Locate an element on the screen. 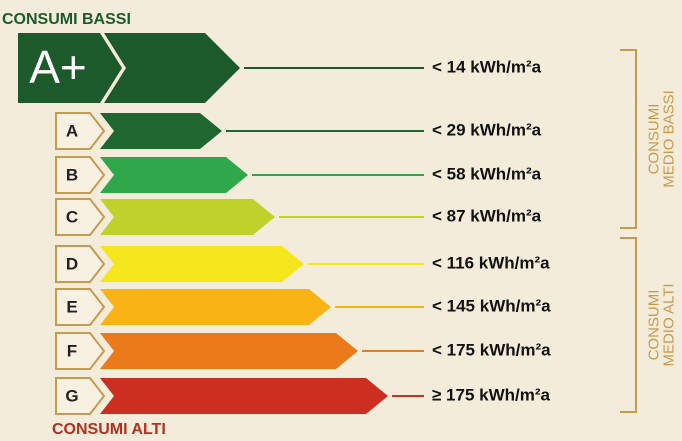 The width and height of the screenshot is (682, 441). class-label: < 14 kWh/m²a is located at coordinates (487, 66).